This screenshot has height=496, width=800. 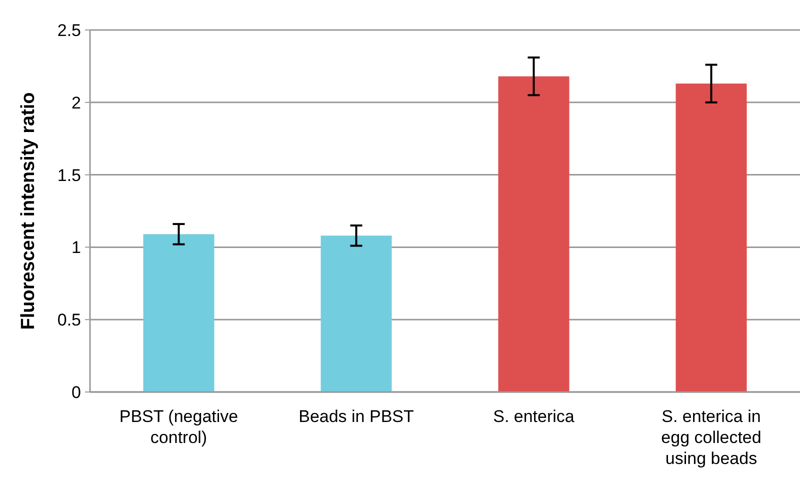 What do you see at coordinates (28, 211) in the screenshot?
I see `y-axis-title: Fluorescent intensity ratio` at bounding box center [28, 211].